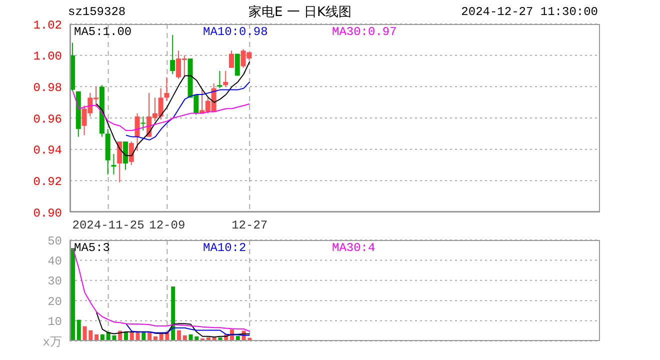  What do you see at coordinates (167, 225) in the screenshot?
I see `x-tick-label: 12-09` at bounding box center [167, 225].